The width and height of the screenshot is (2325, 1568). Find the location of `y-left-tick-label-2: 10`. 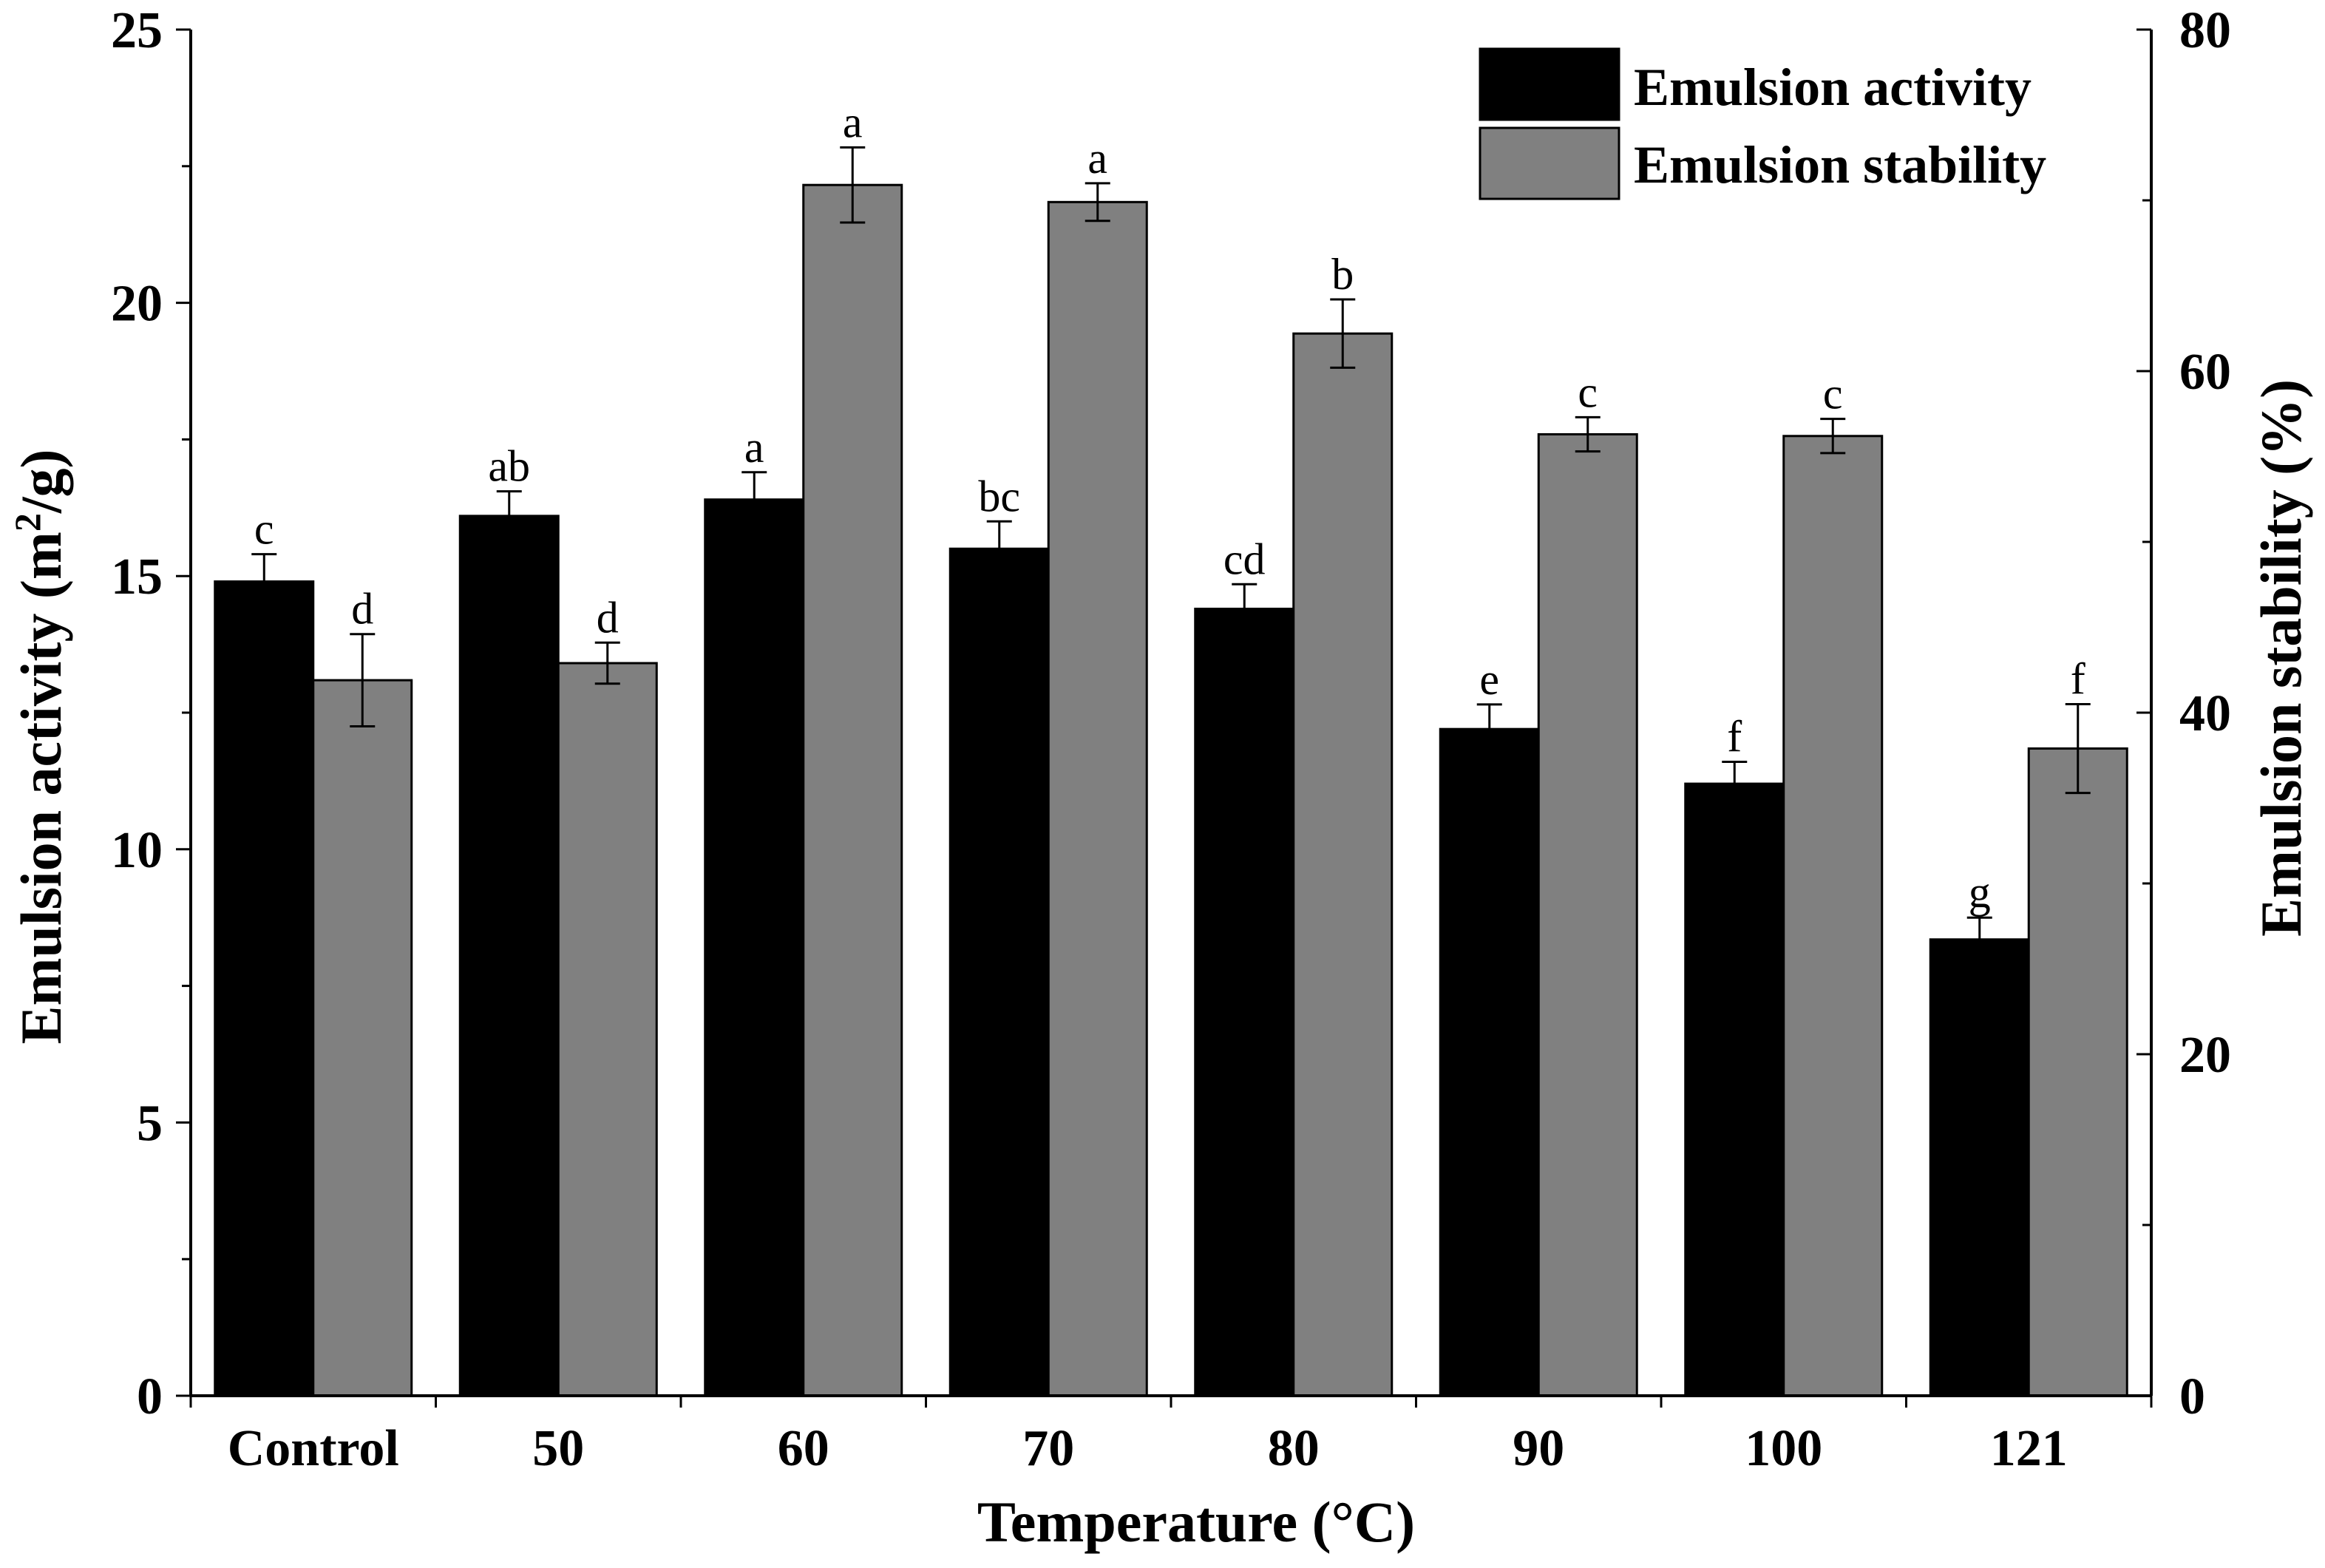

y-left-tick-label-2: 10 is located at coordinates (137, 850).